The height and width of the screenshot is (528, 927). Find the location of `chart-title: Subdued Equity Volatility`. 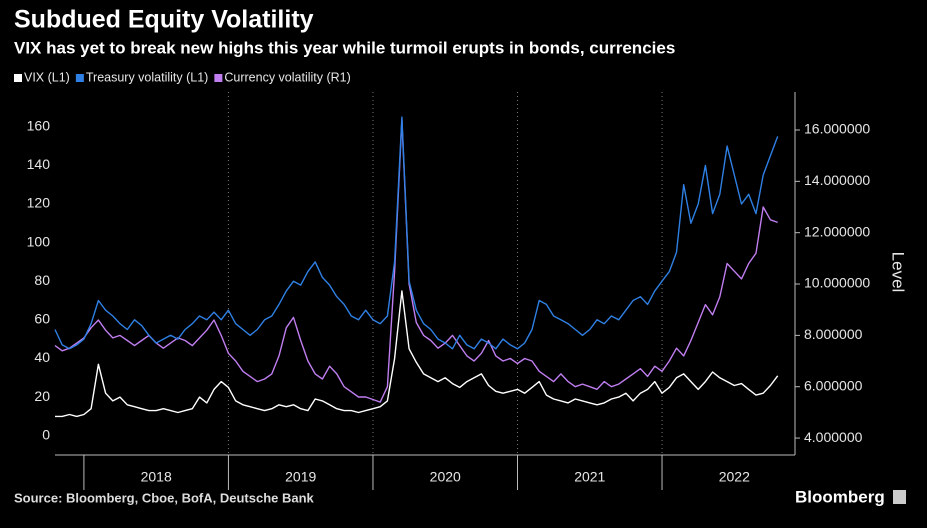

chart-title: Subdued Equity Volatility is located at coordinates (164, 20).